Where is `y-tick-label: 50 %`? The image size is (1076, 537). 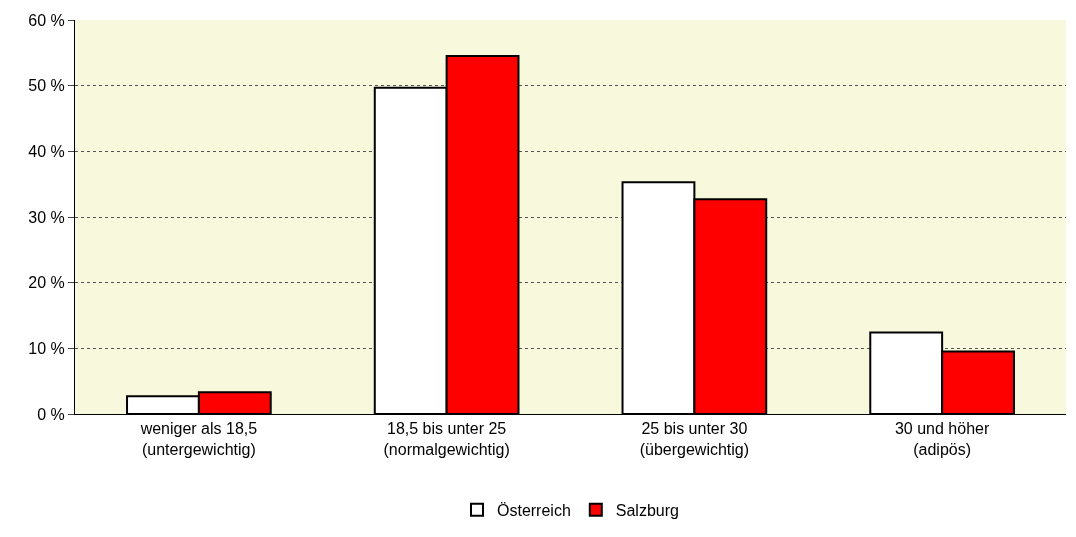 y-tick-label: 50 % is located at coordinates (46, 86).